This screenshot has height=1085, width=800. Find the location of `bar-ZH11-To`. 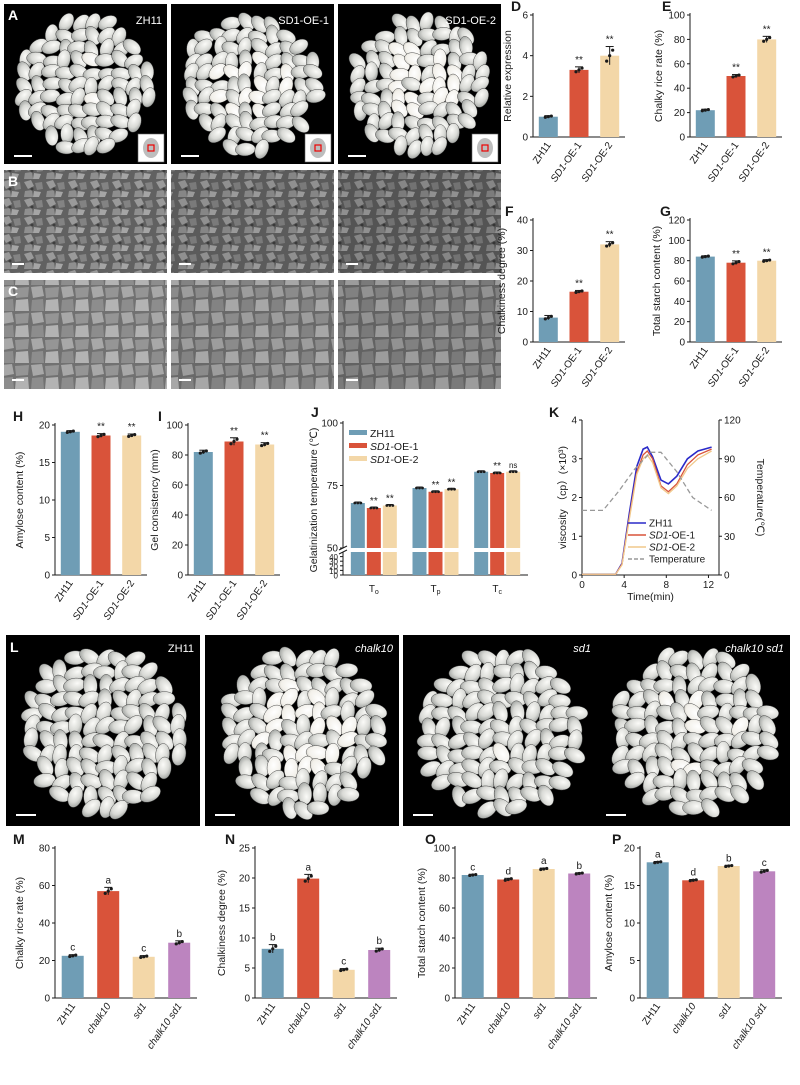

bar-ZH11-To is located at coordinates (357, 525).